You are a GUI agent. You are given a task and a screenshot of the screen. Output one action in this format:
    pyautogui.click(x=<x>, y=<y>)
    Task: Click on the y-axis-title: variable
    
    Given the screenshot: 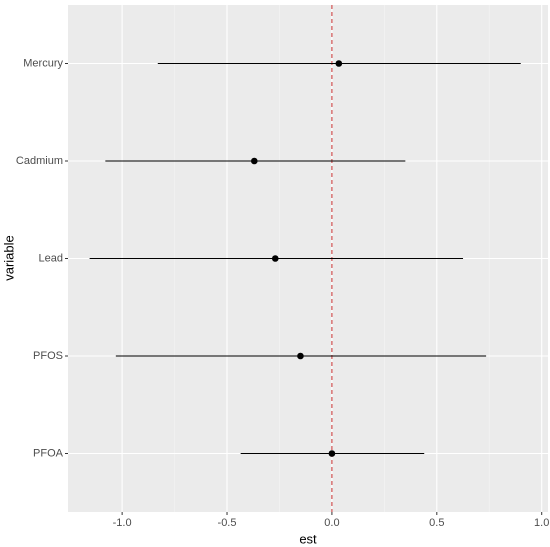 What is the action you would take?
    pyautogui.click(x=8, y=258)
    